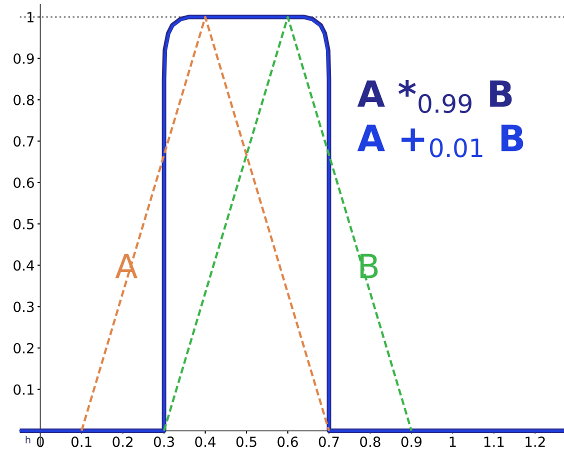  What do you see at coordinates (246, 442) in the screenshot?
I see `x-tick-label: 0.5` at bounding box center [246, 442].